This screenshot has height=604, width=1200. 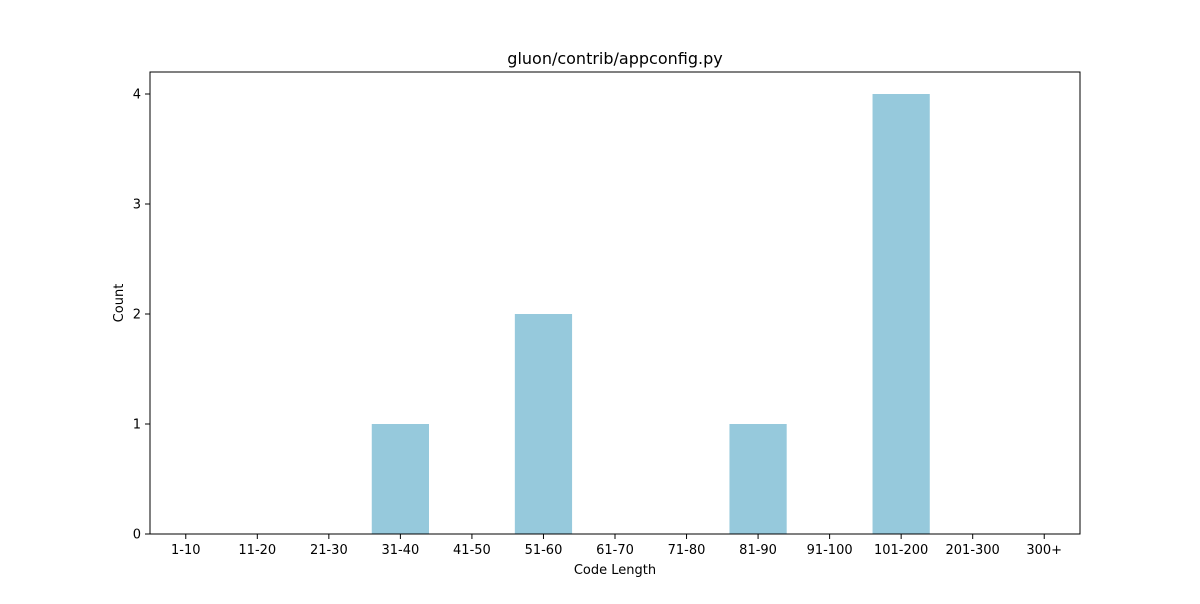 What do you see at coordinates (137, 95) in the screenshot?
I see `y-tick-label: 4` at bounding box center [137, 95].